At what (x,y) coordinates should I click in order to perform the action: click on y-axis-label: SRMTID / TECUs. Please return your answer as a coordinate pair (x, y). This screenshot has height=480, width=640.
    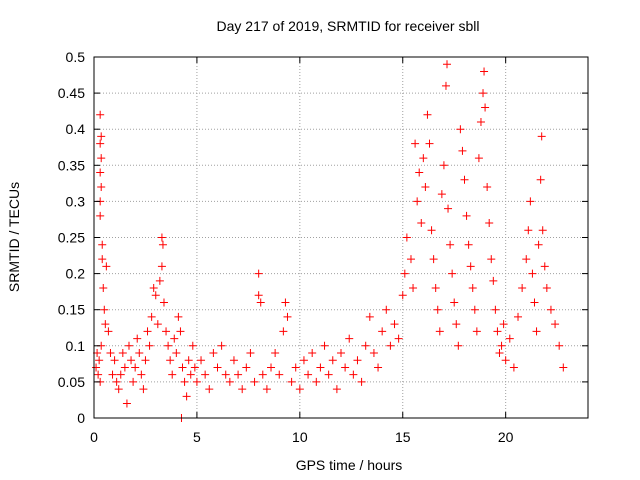
    Looking at the image, I should click on (14, 237).